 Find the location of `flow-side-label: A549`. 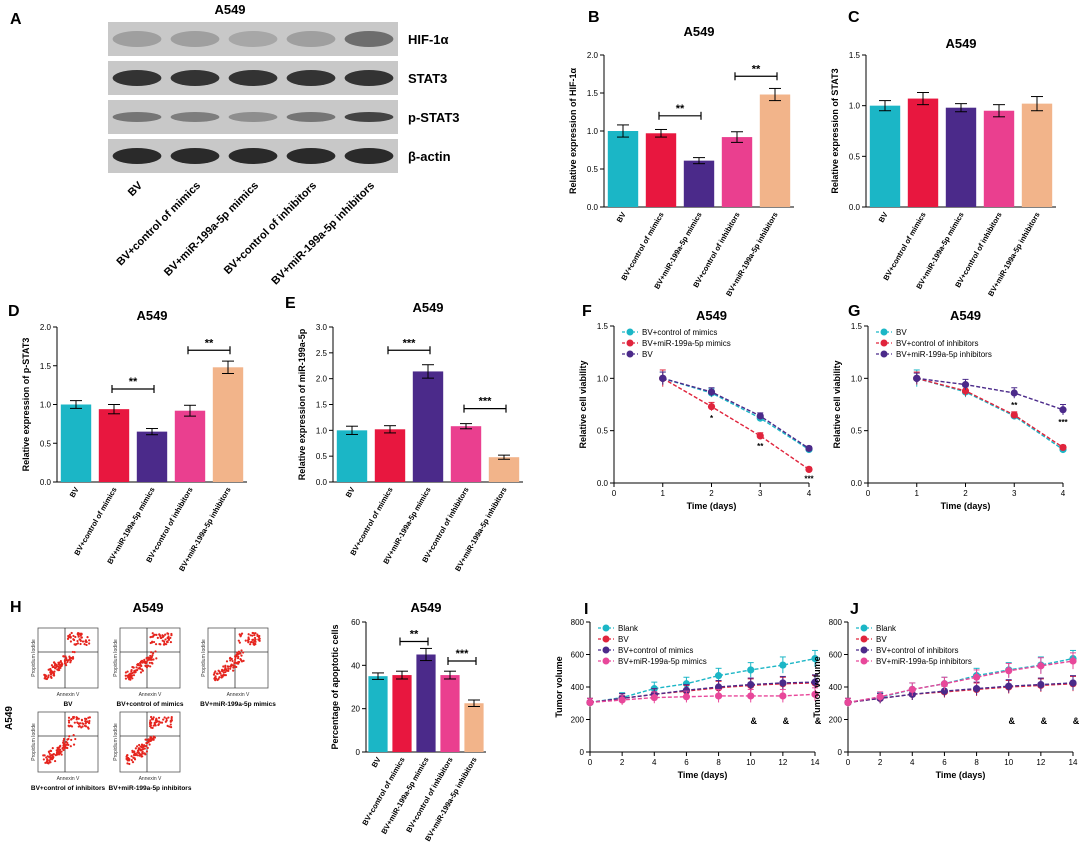

flow-side-label: A549 is located at coordinates (9, 718).